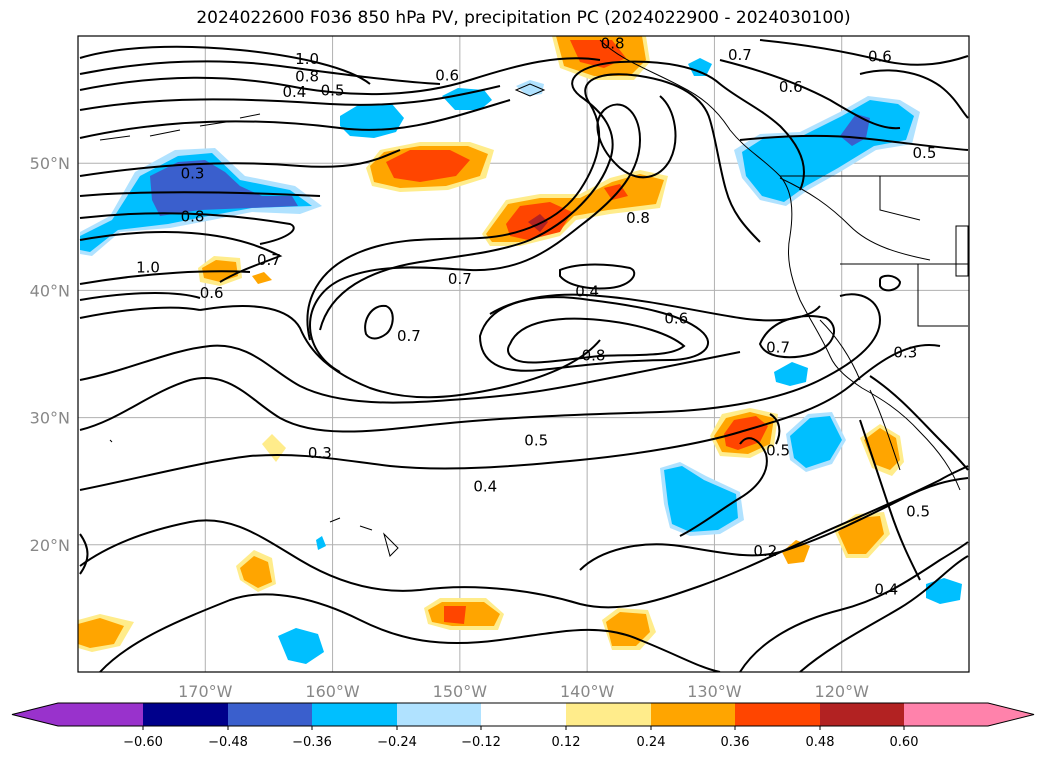  Describe the element at coordinates (312, 742) in the screenshot. I see `colorbar-tick-label: −0.36` at that location.